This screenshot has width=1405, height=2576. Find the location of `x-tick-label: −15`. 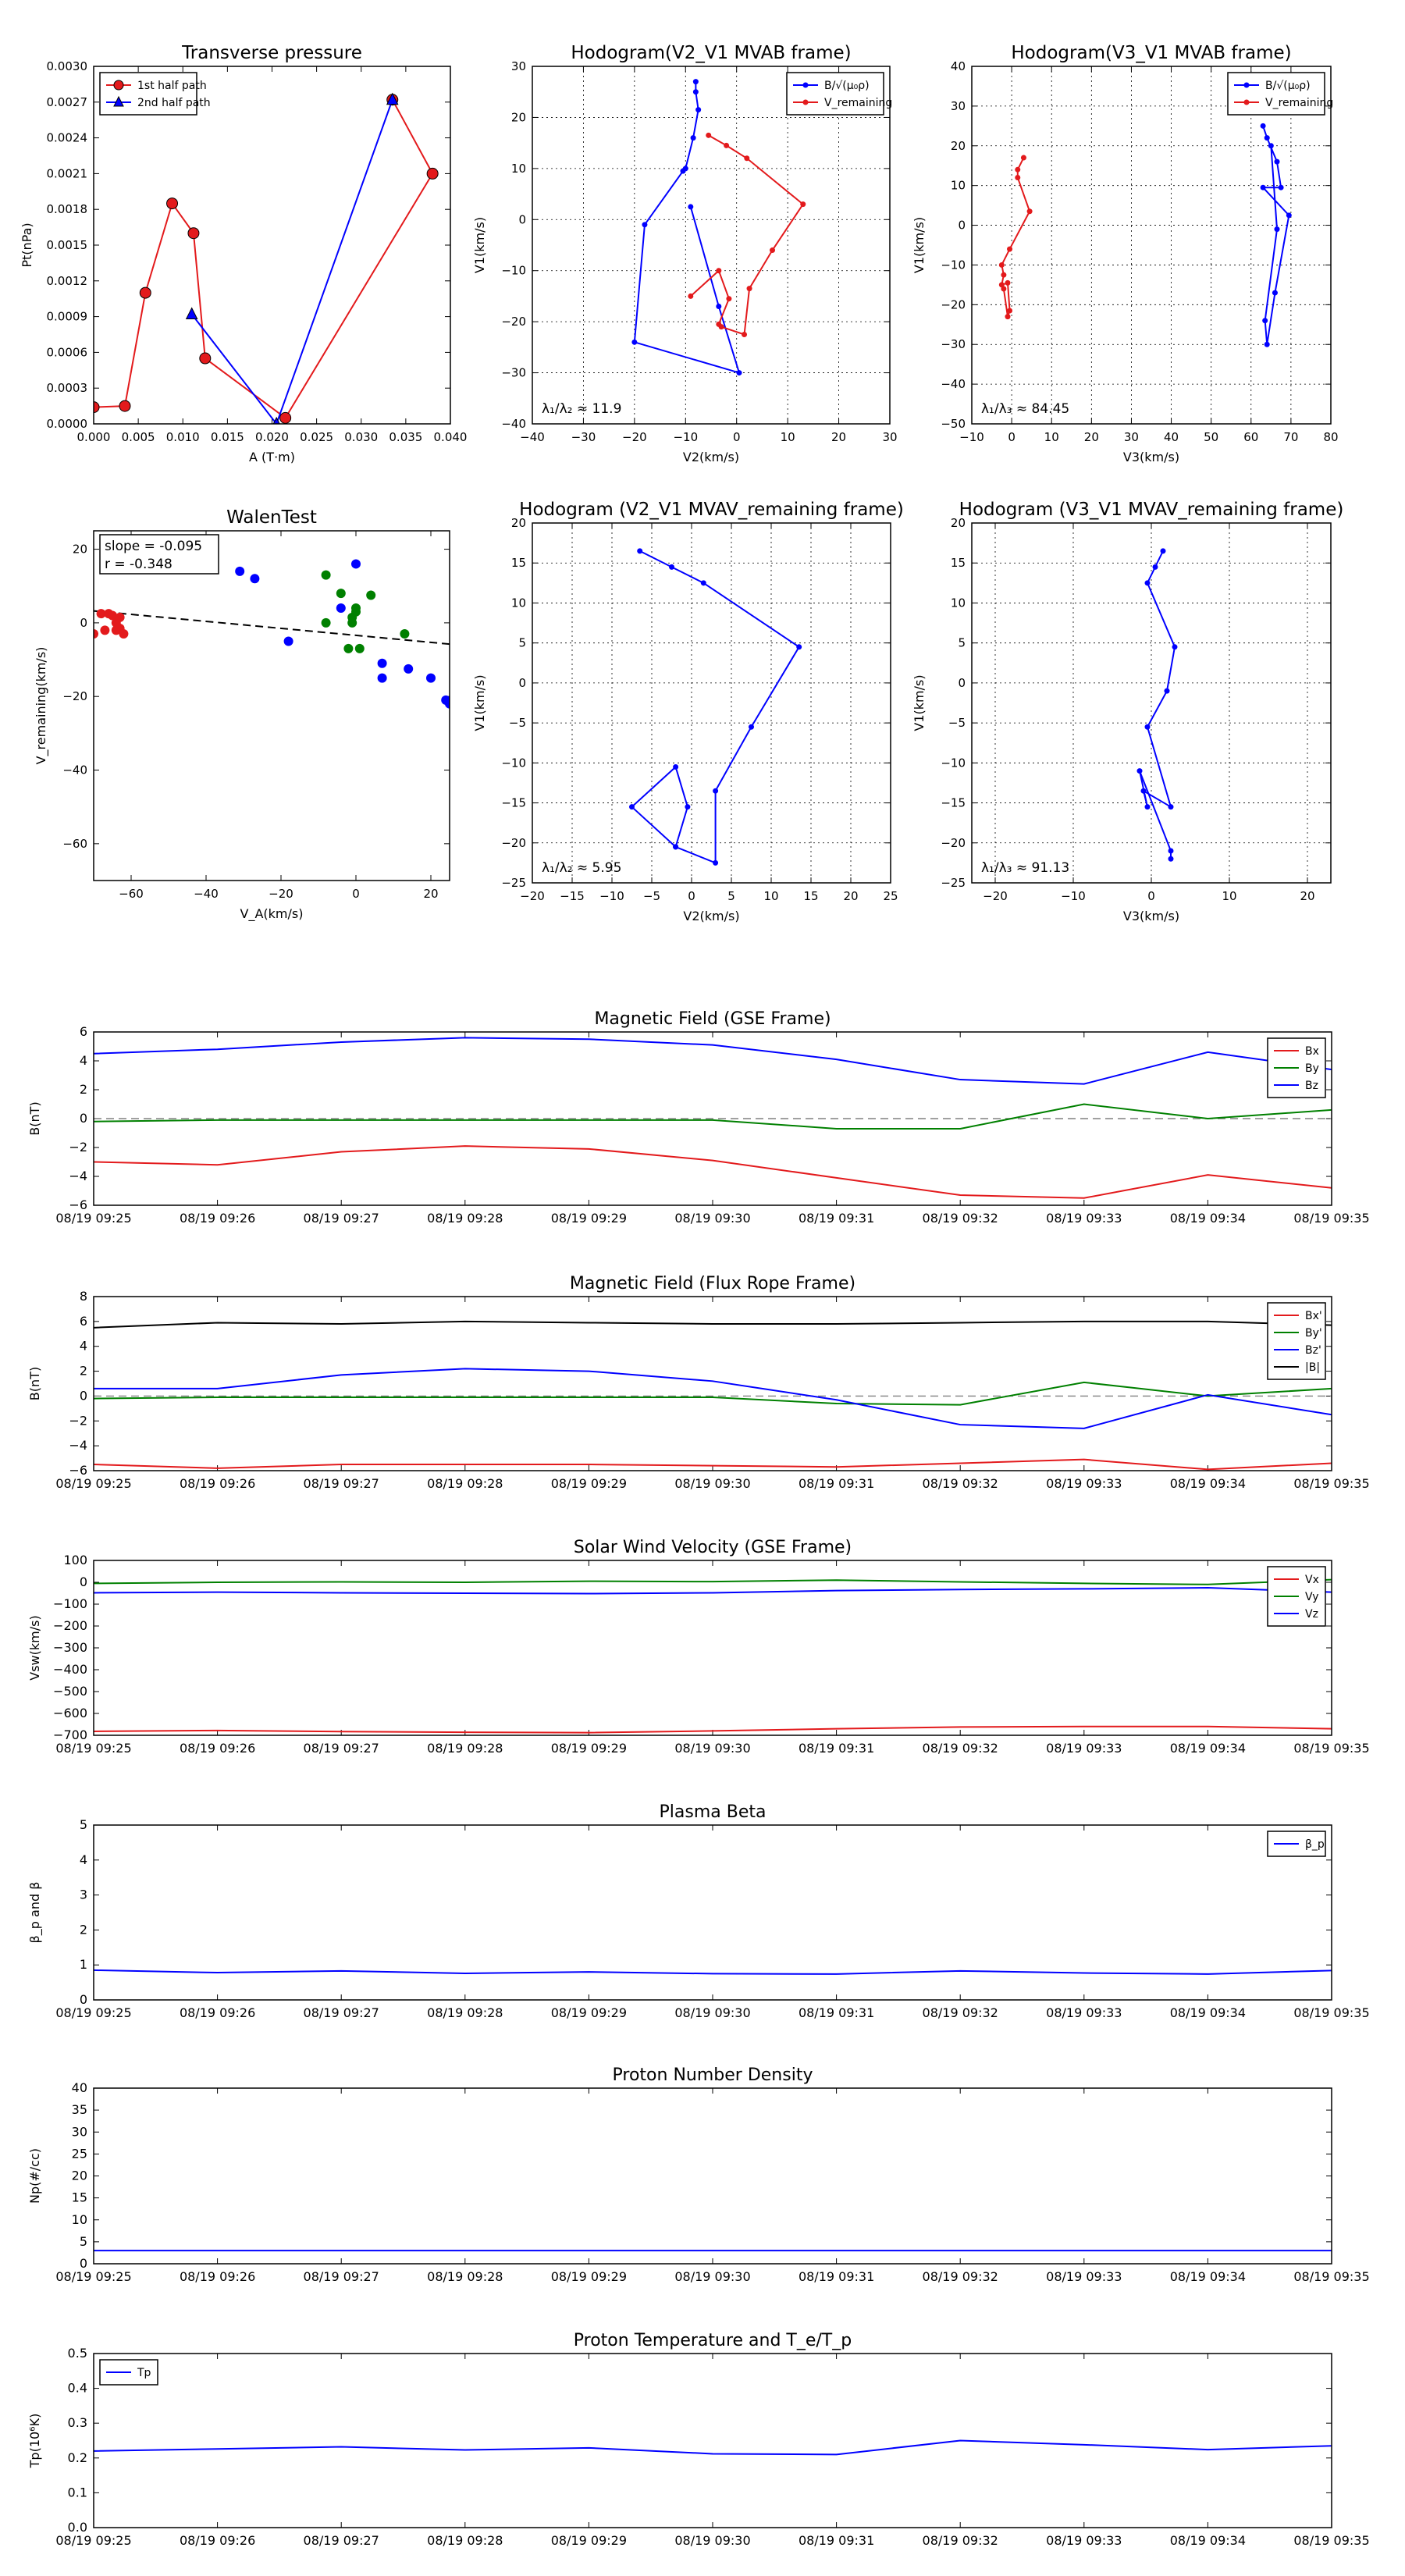

x-tick-label: −15 is located at coordinates (573, 896).